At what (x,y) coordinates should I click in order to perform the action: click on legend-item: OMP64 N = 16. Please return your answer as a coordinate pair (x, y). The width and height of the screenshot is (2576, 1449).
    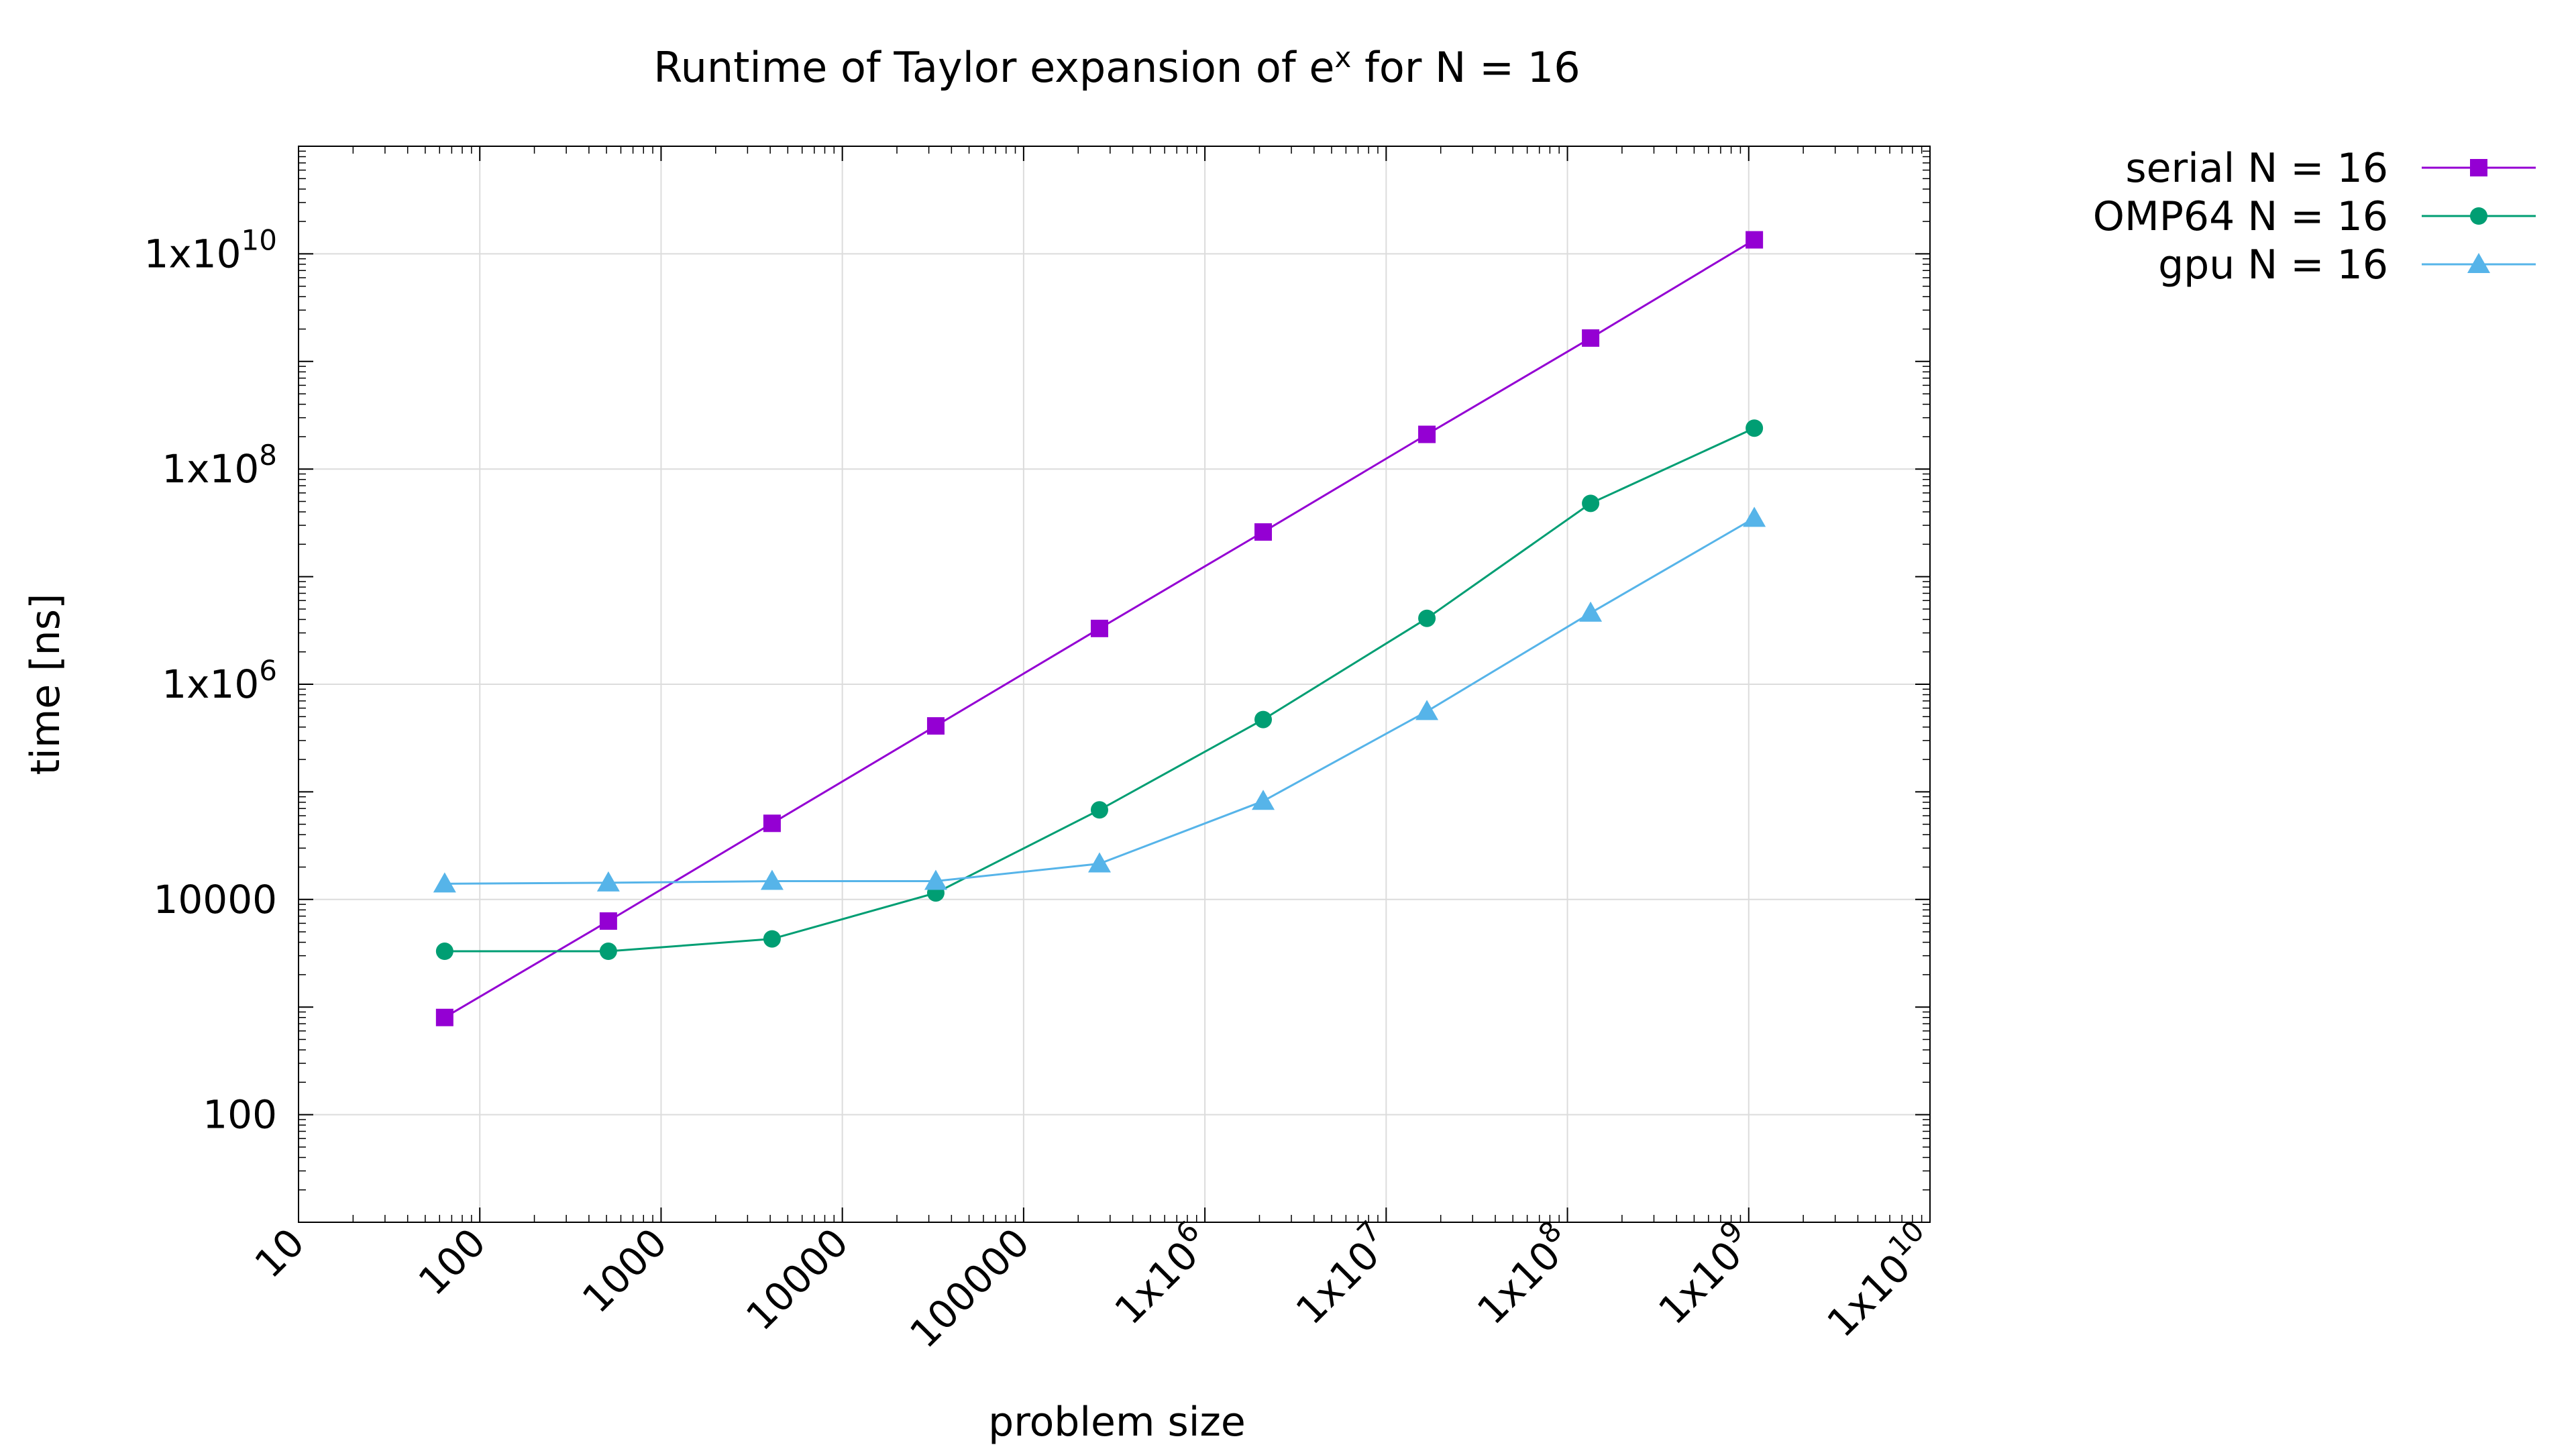
    Looking at the image, I should click on (2314, 216).